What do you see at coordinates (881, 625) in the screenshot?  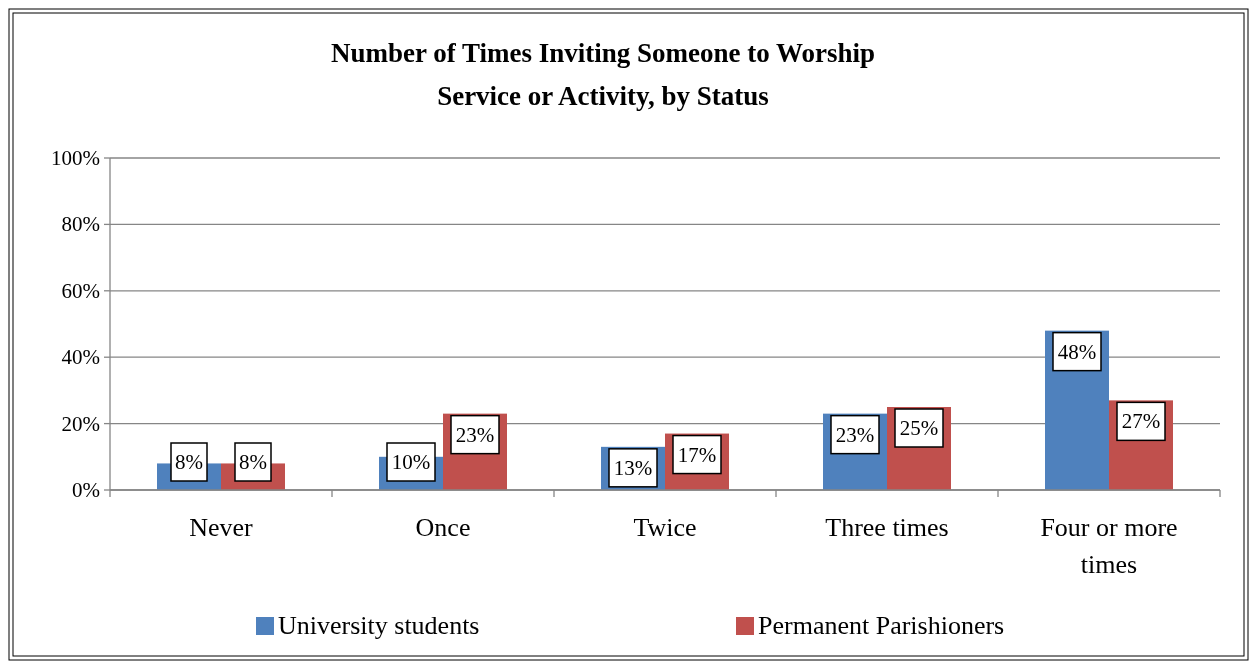 I see `legend-label: Permanent Parishioners` at bounding box center [881, 625].